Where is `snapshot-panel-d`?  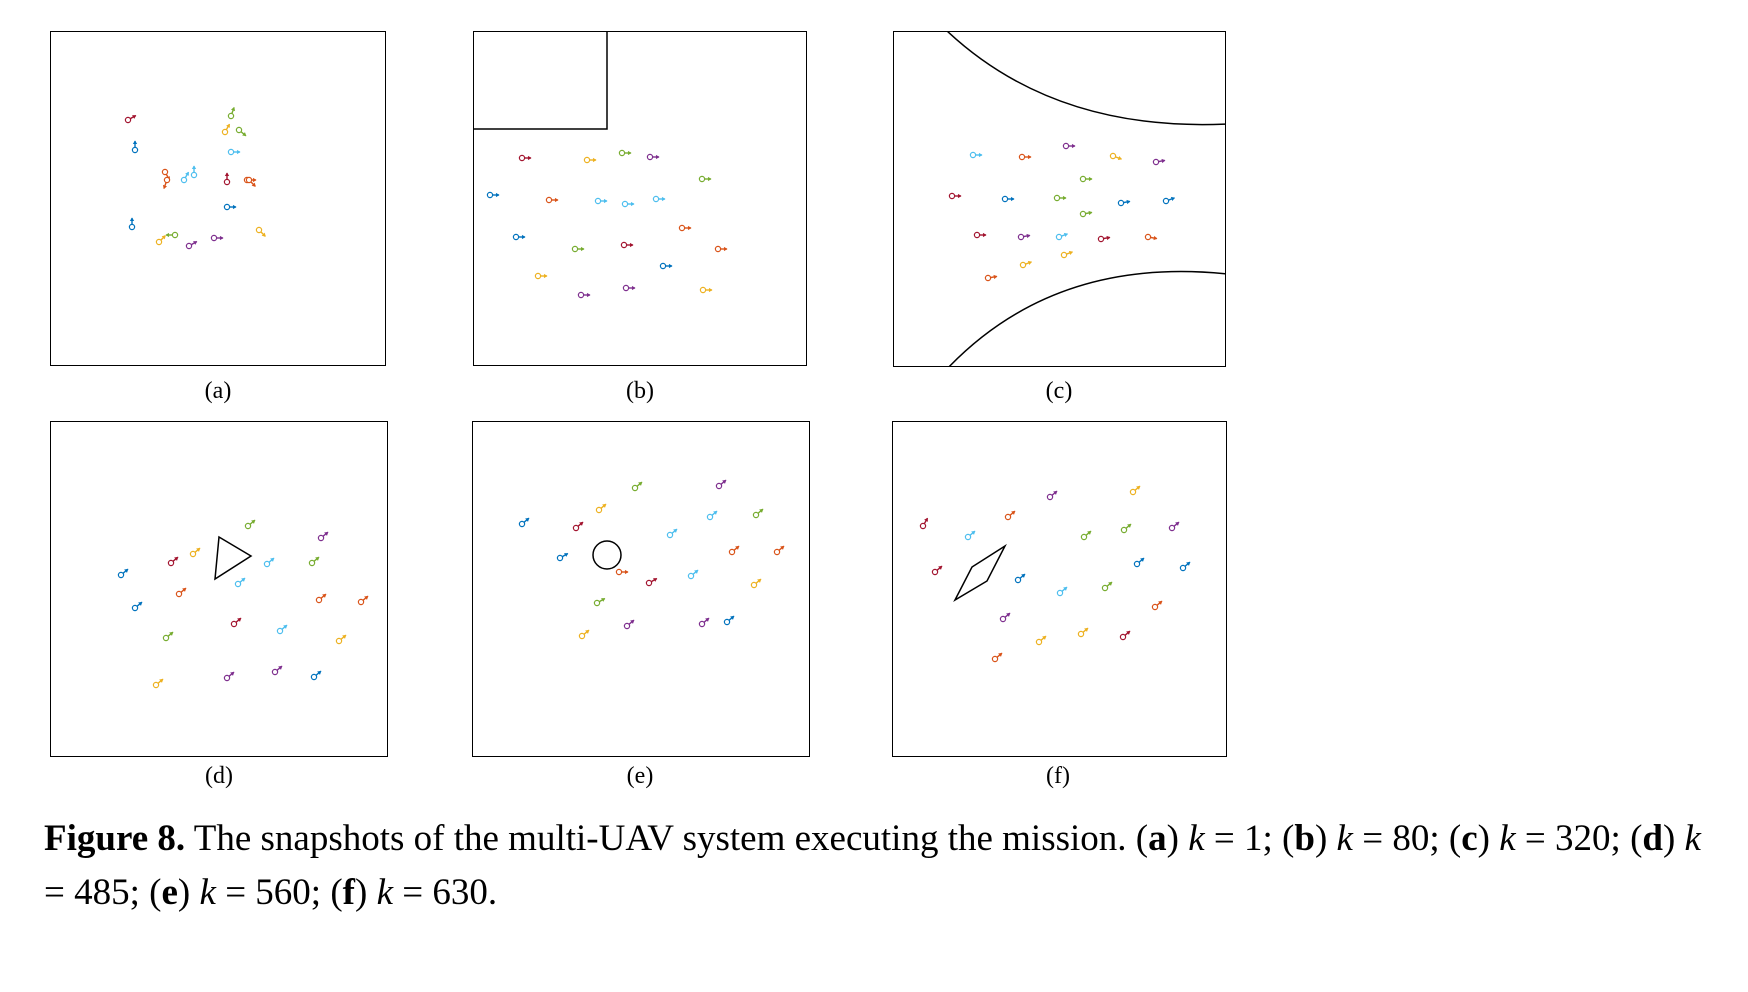 snapshot-panel-d is located at coordinates (219, 589).